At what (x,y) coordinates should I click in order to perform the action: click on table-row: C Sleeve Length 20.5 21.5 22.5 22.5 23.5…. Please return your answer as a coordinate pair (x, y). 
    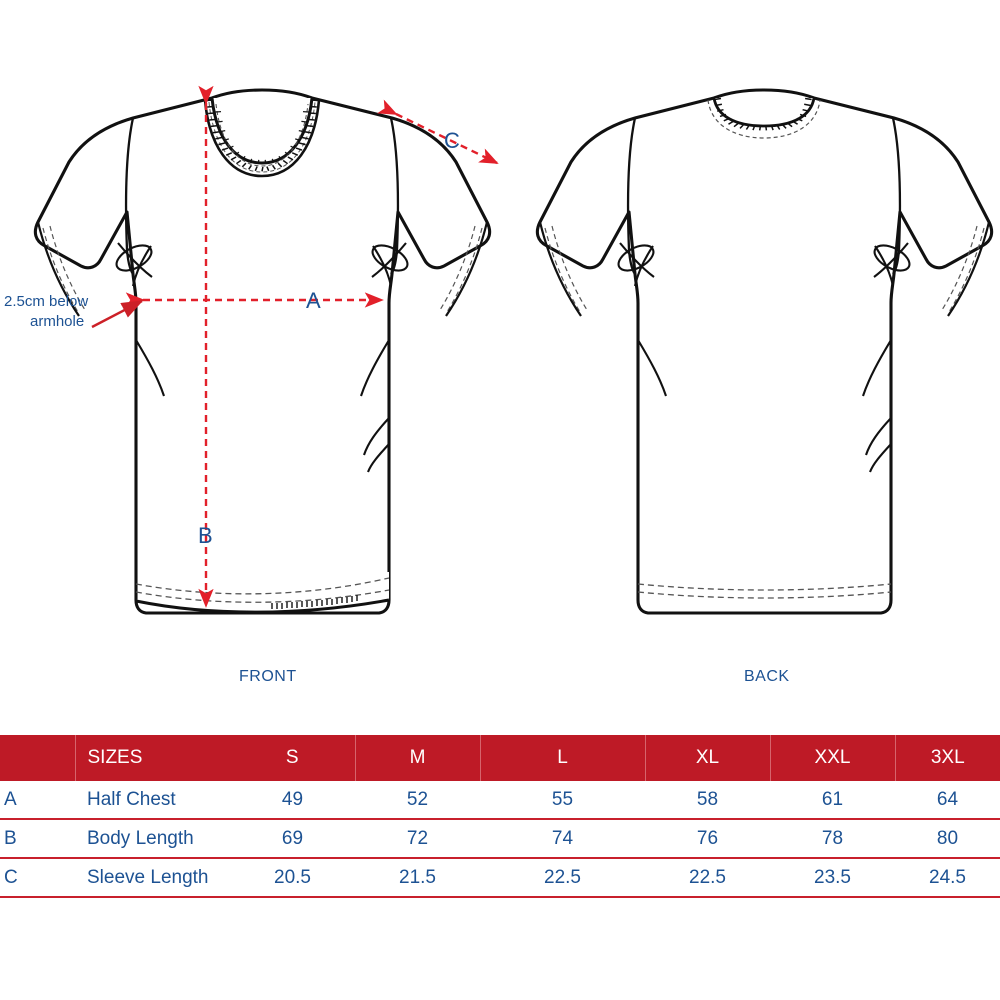
    Looking at the image, I should click on (500, 878).